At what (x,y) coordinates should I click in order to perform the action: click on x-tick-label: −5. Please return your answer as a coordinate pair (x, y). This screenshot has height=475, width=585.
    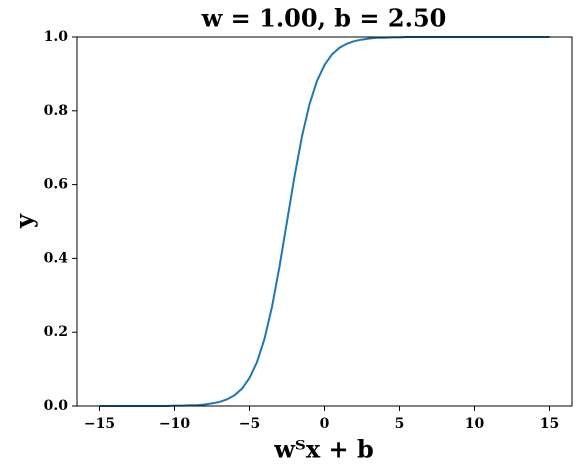
    Looking at the image, I should click on (249, 424).